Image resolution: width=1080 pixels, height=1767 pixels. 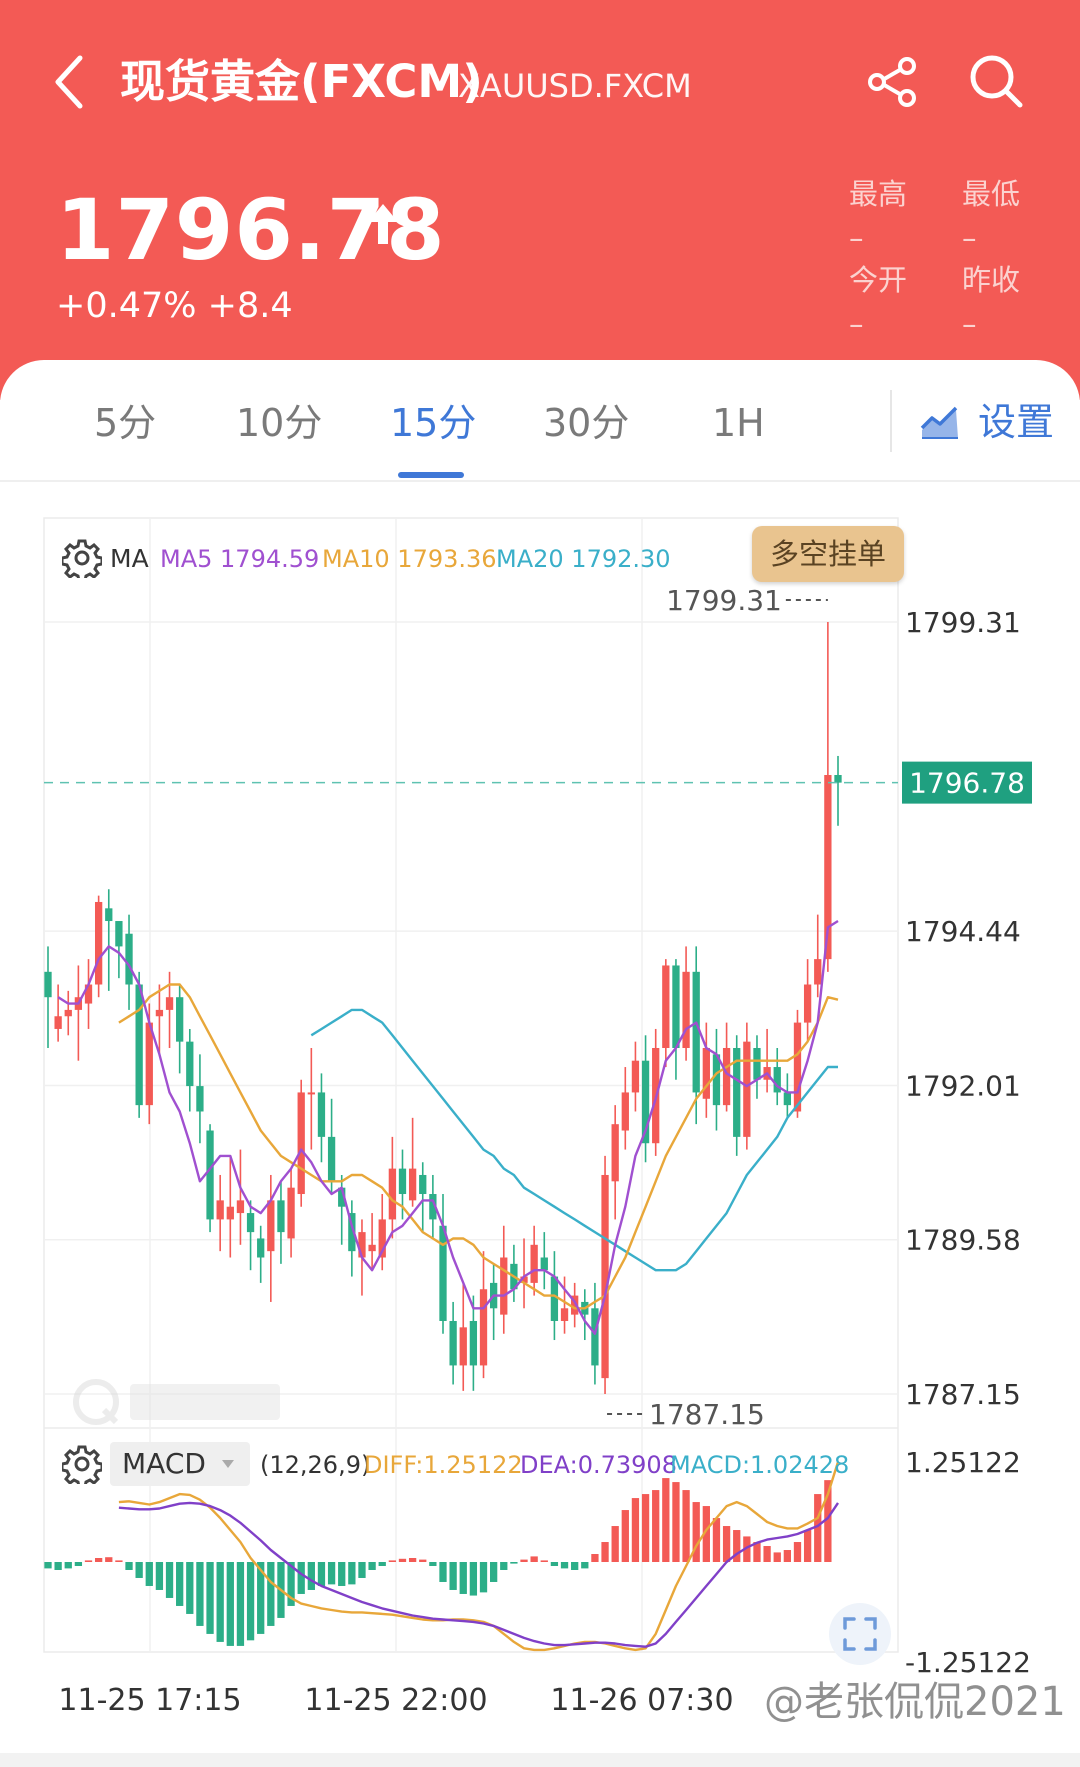 What do you see at coordinates (433, 423) in the screenshot?
I see `tab-15min: 15分` at bounding box center [433, 423].